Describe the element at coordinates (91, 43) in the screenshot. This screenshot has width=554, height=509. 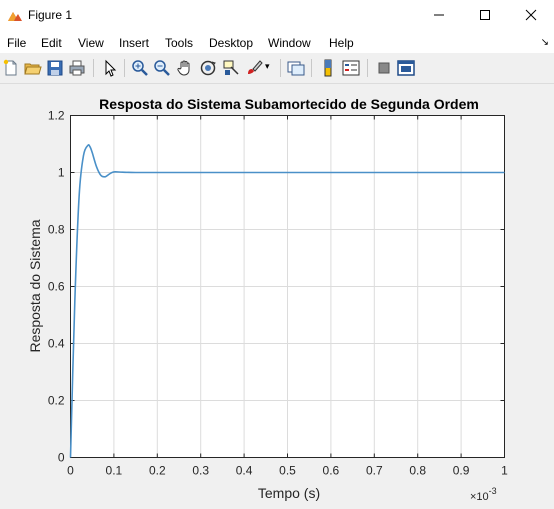
I see `menu-view: View` at that location.